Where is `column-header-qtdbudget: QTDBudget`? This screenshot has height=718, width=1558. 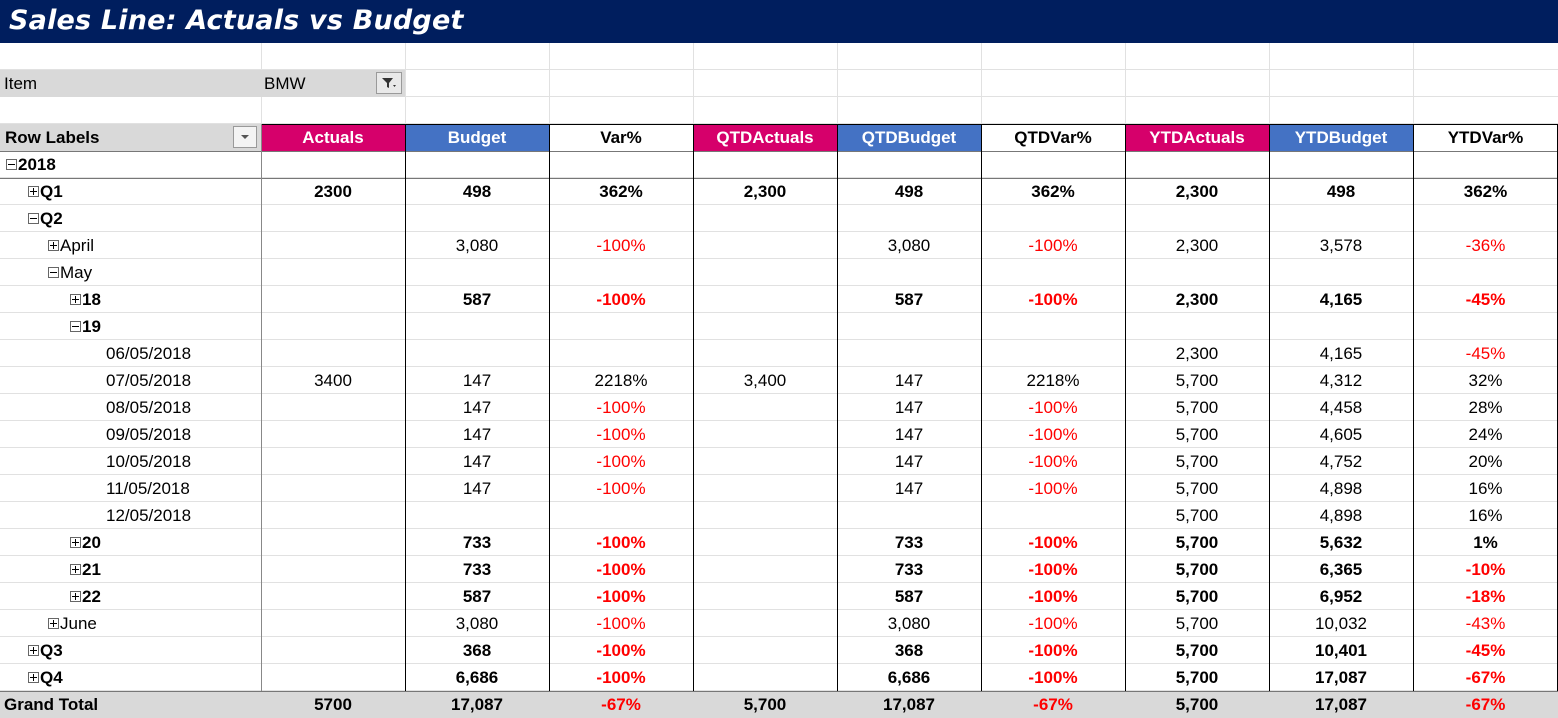 column-header-qtdbudget: QTDBudget is located at coordinates (909, 137).